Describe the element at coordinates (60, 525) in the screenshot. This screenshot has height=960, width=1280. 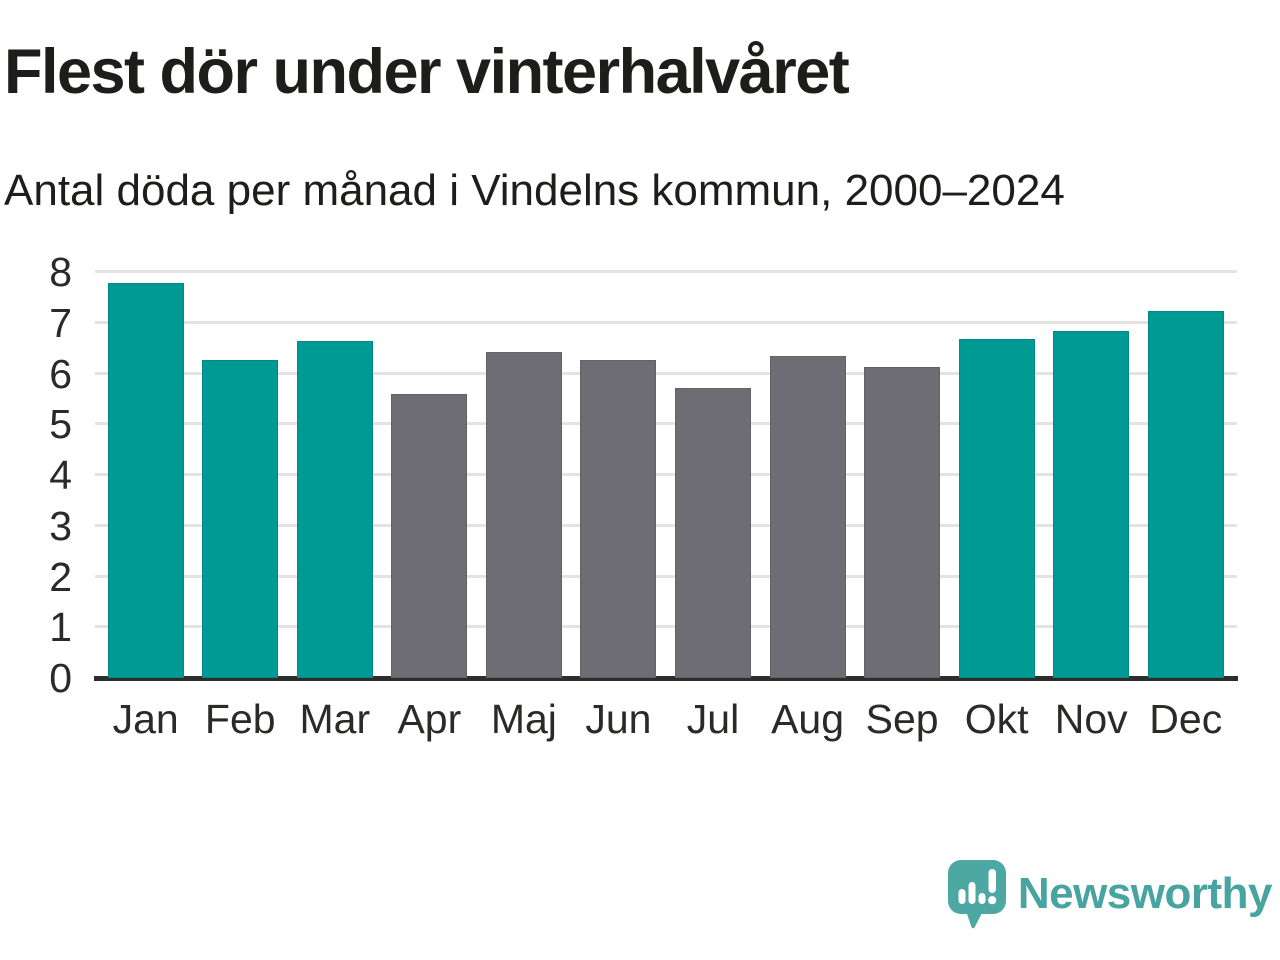
I see `y-tick-label-3: 3` at that location.